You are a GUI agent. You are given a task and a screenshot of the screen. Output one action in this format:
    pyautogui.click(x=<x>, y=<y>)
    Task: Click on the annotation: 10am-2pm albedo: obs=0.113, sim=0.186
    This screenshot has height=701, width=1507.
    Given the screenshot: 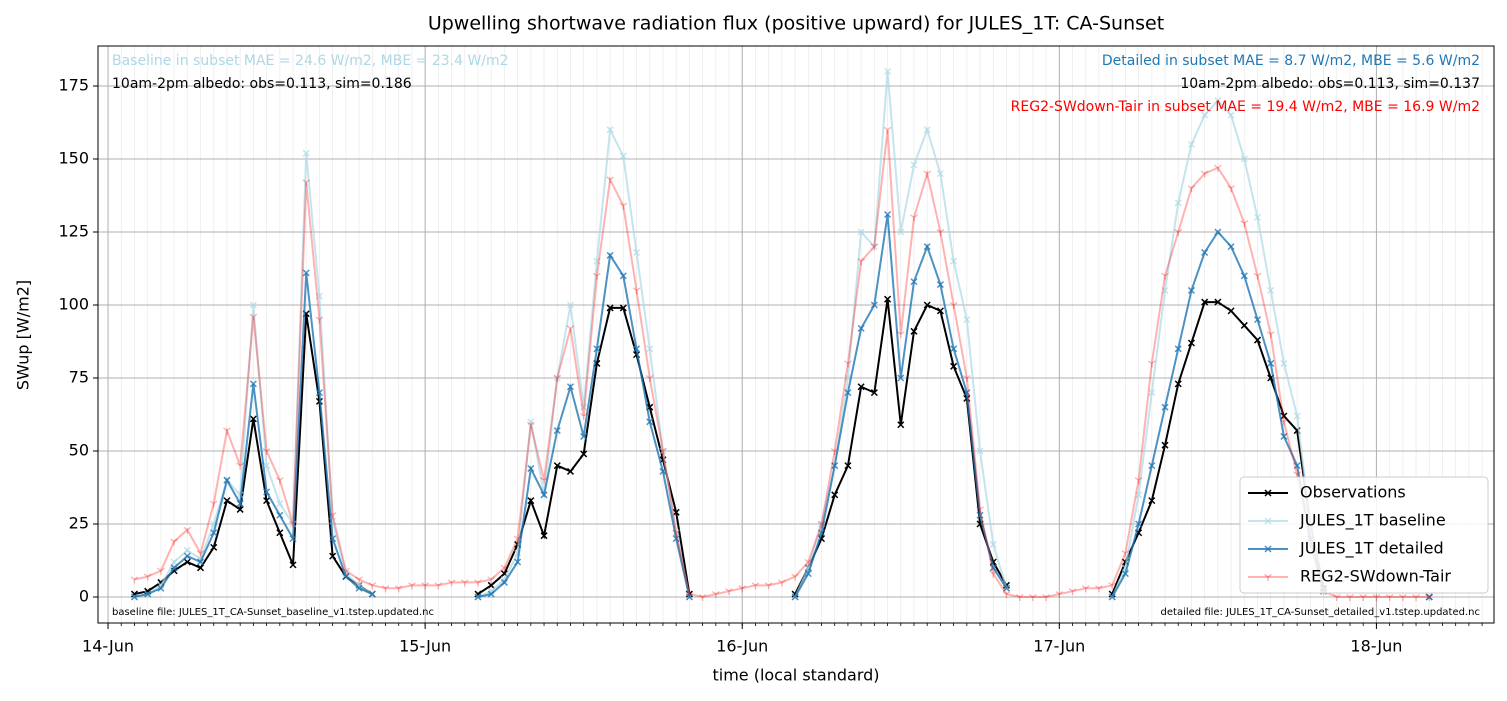 What is the action you would take?
    pyautogui.click(x=262, y=84)
    